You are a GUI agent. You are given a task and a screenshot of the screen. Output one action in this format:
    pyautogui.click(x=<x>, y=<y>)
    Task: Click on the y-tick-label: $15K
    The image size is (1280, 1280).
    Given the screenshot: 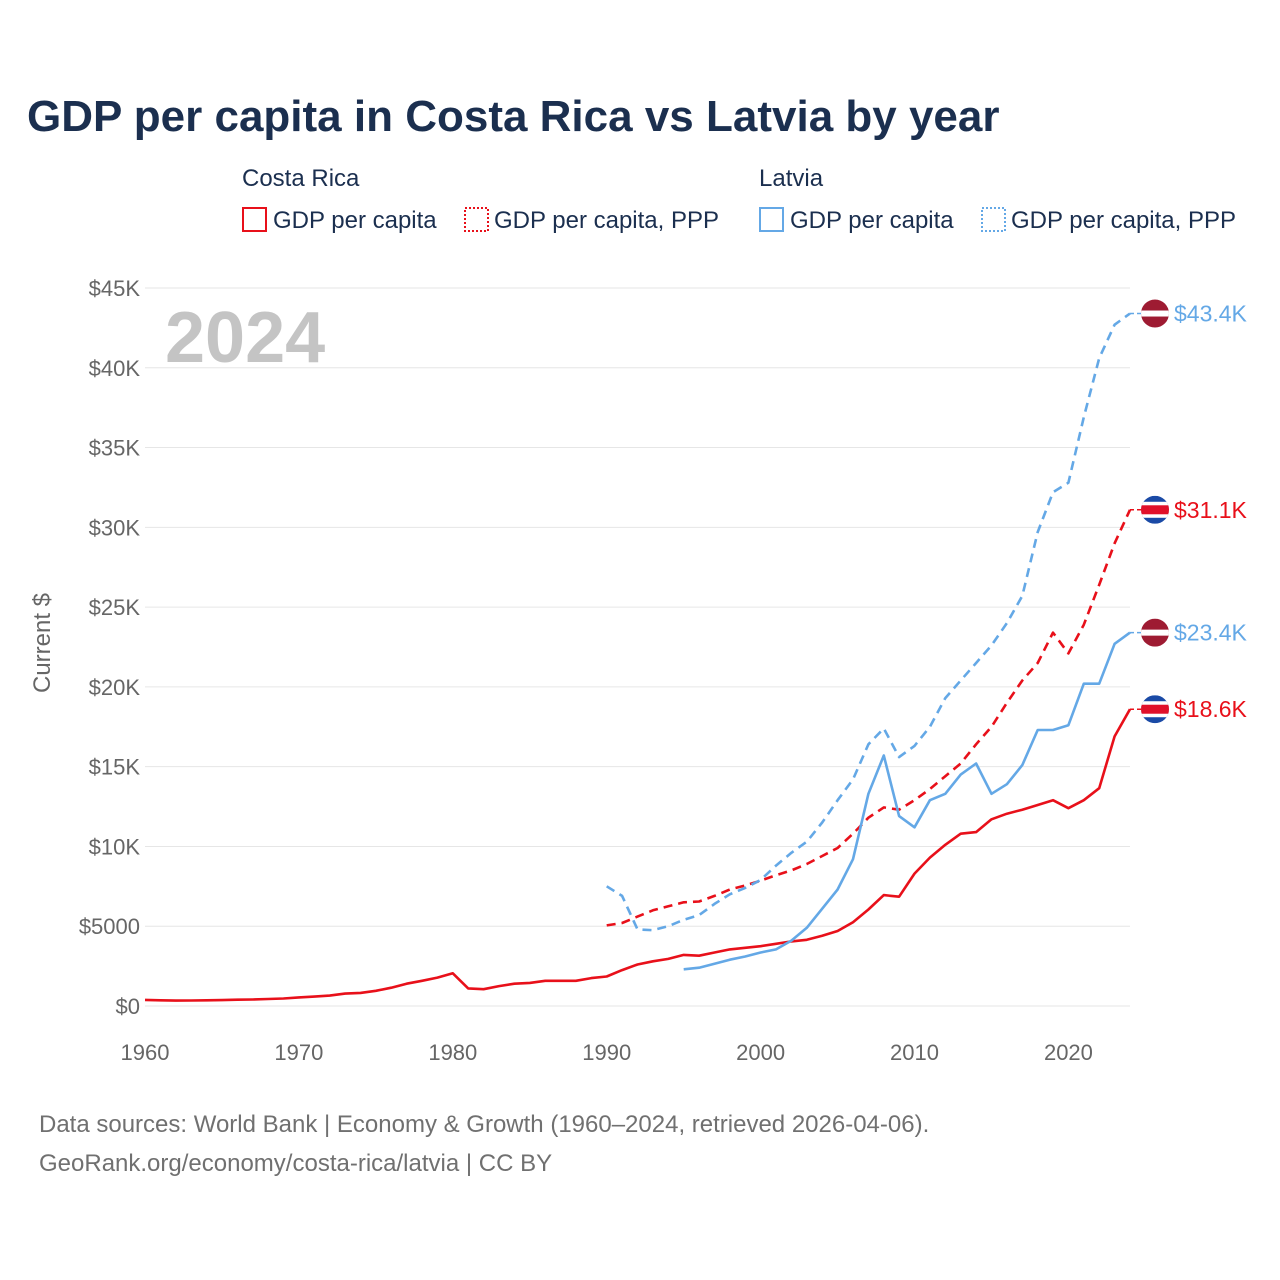 What is the action you would take?
    pyautogui.click(x=115, y=767)
    